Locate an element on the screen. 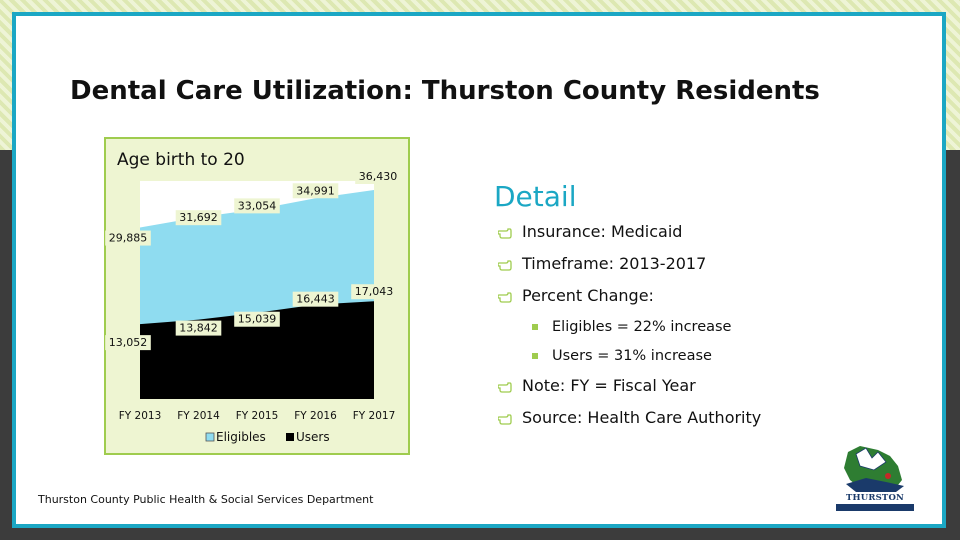 This screenshot has height=540, width=960. data-label: 34,991 is located at coordinates (315, 190).